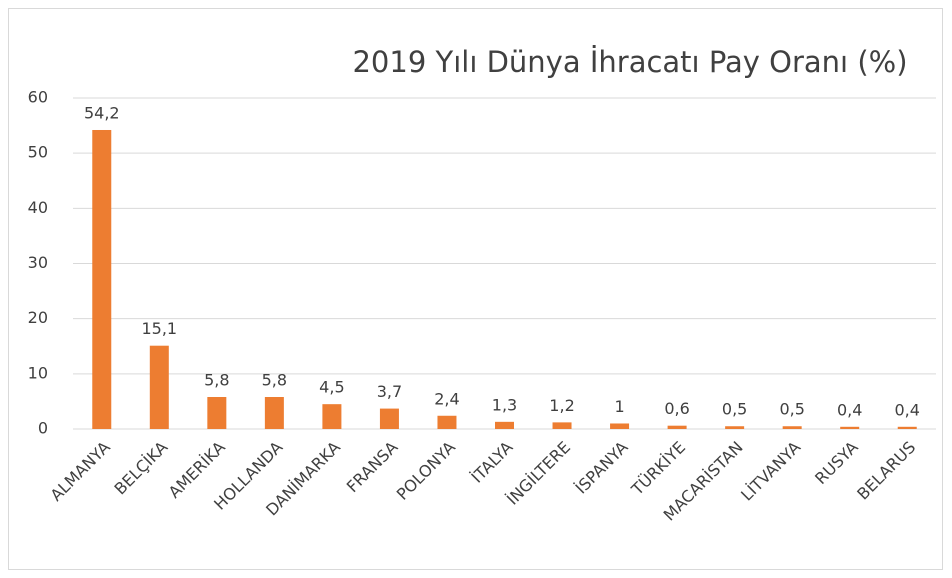 The height and width of the screenshot is (578, 952). I want to click on value-label: 2,4, so click(446, 398).